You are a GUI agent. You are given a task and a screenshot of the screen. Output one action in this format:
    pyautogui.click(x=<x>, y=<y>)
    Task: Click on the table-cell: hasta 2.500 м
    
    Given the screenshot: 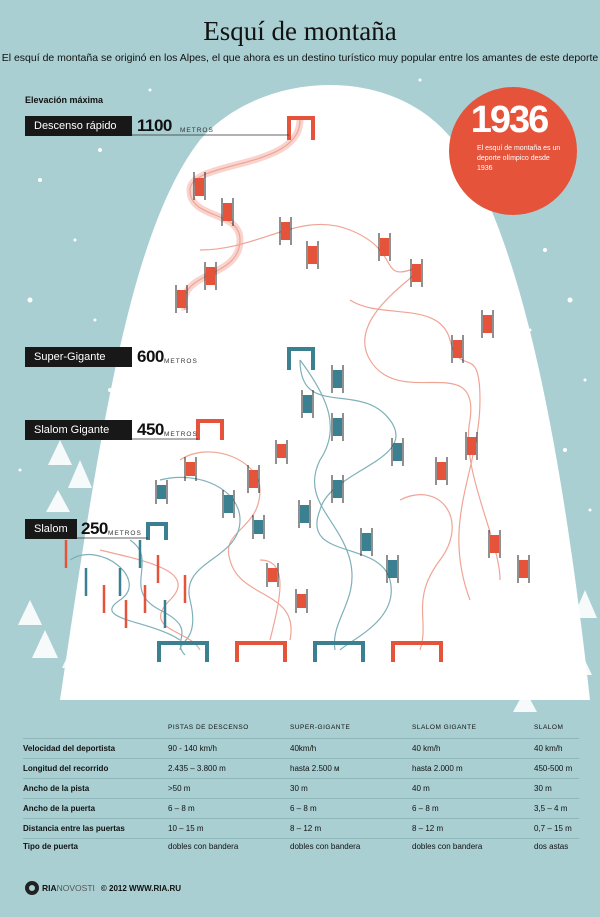 What is the action you would take?
    pyautogui.click(x=351, y=768)
    